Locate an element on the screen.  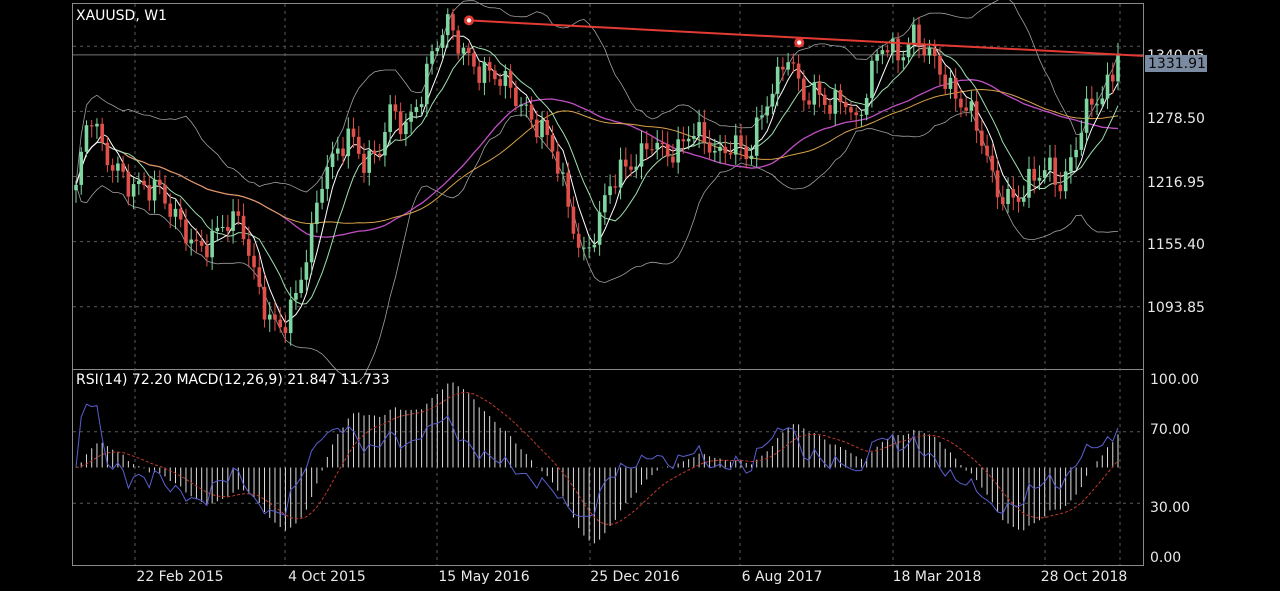
symbol-timeframe-label: XAUUSD, W1 is located at coordinates (121, 16).